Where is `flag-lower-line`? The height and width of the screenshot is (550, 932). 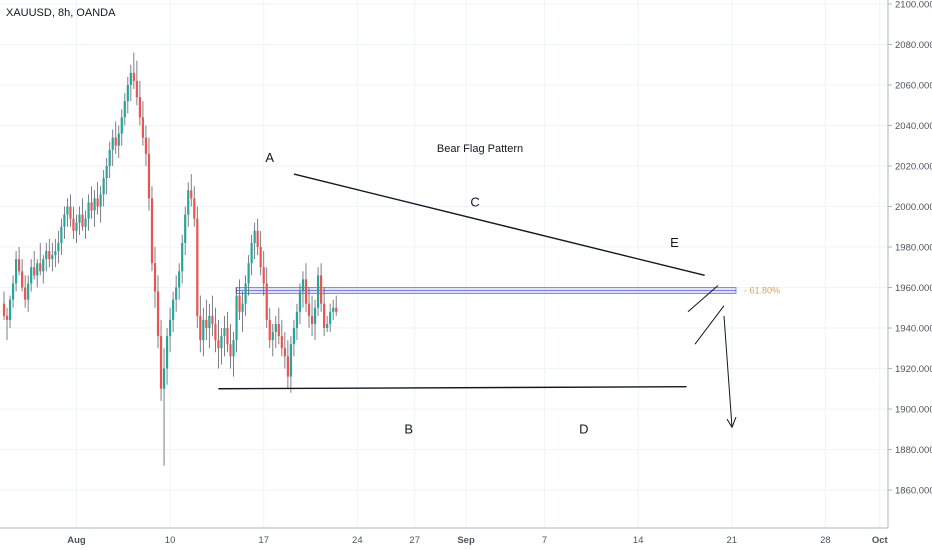
flag-lower-line is located at coordinates (709, 325).